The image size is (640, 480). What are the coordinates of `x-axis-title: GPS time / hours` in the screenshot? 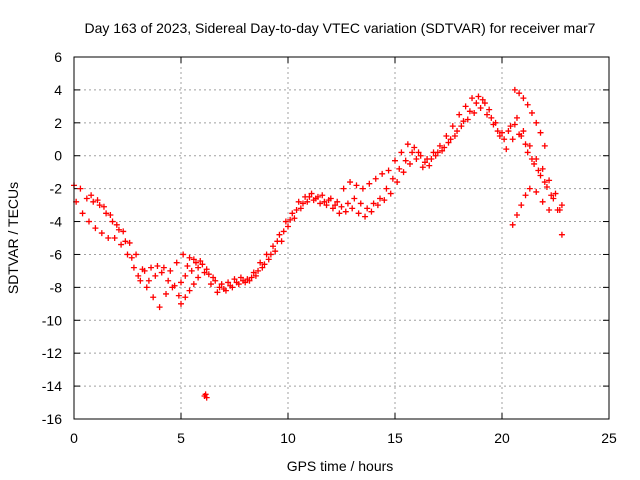 It's located at (340, 466).